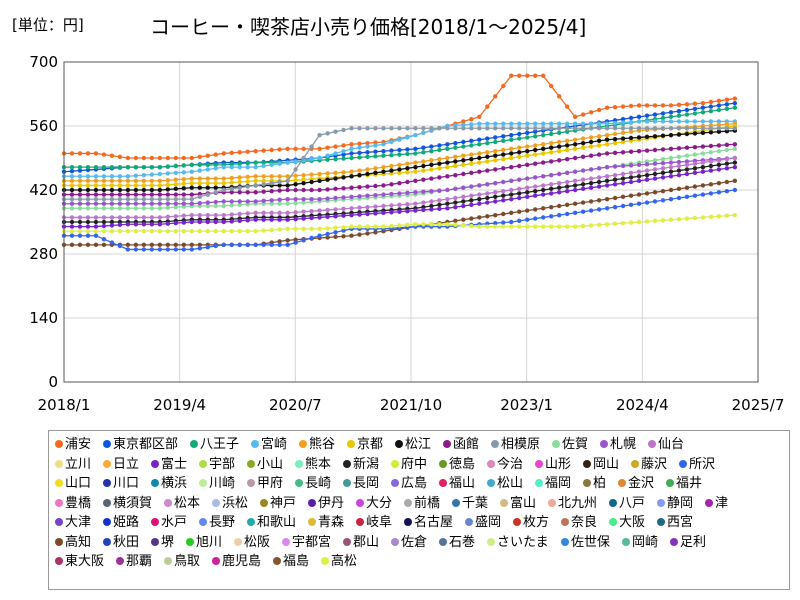 This screenshot has height=600, width=800. What do you see at coordinates (182, 562) in the screenshot?
I see `legend-item: 鳥取` at bounding box center [182, 562].